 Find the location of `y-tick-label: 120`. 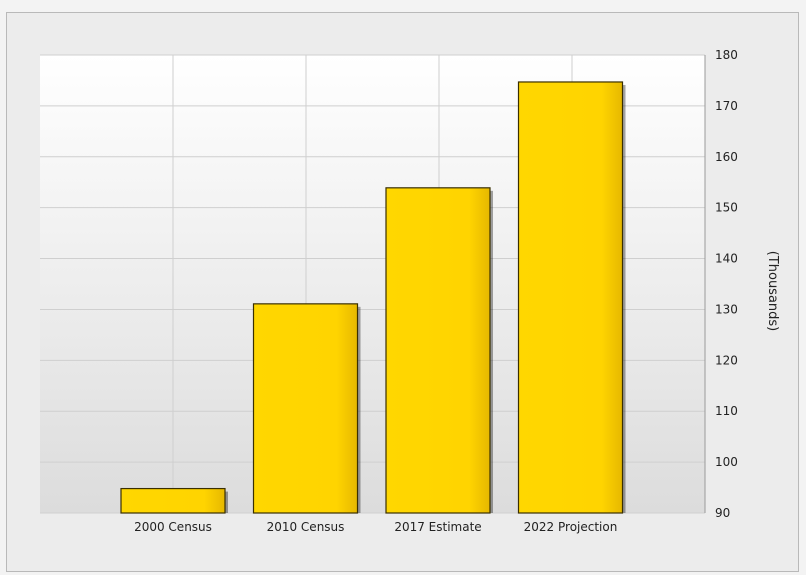

y-tick-label: 120 is located at coordinates (726, 360).